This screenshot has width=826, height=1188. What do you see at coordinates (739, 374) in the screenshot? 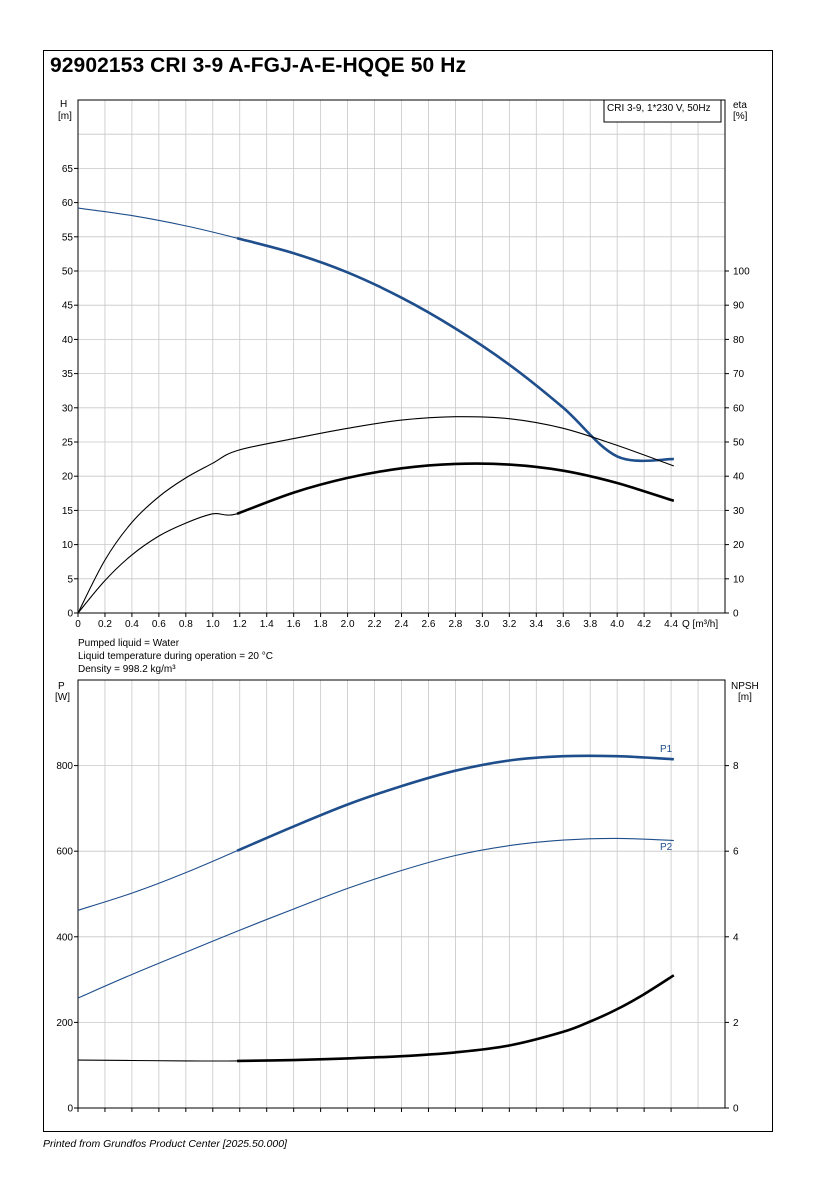
I see `top-y-right-tick-label: 70` at bounding box center [739, 374].